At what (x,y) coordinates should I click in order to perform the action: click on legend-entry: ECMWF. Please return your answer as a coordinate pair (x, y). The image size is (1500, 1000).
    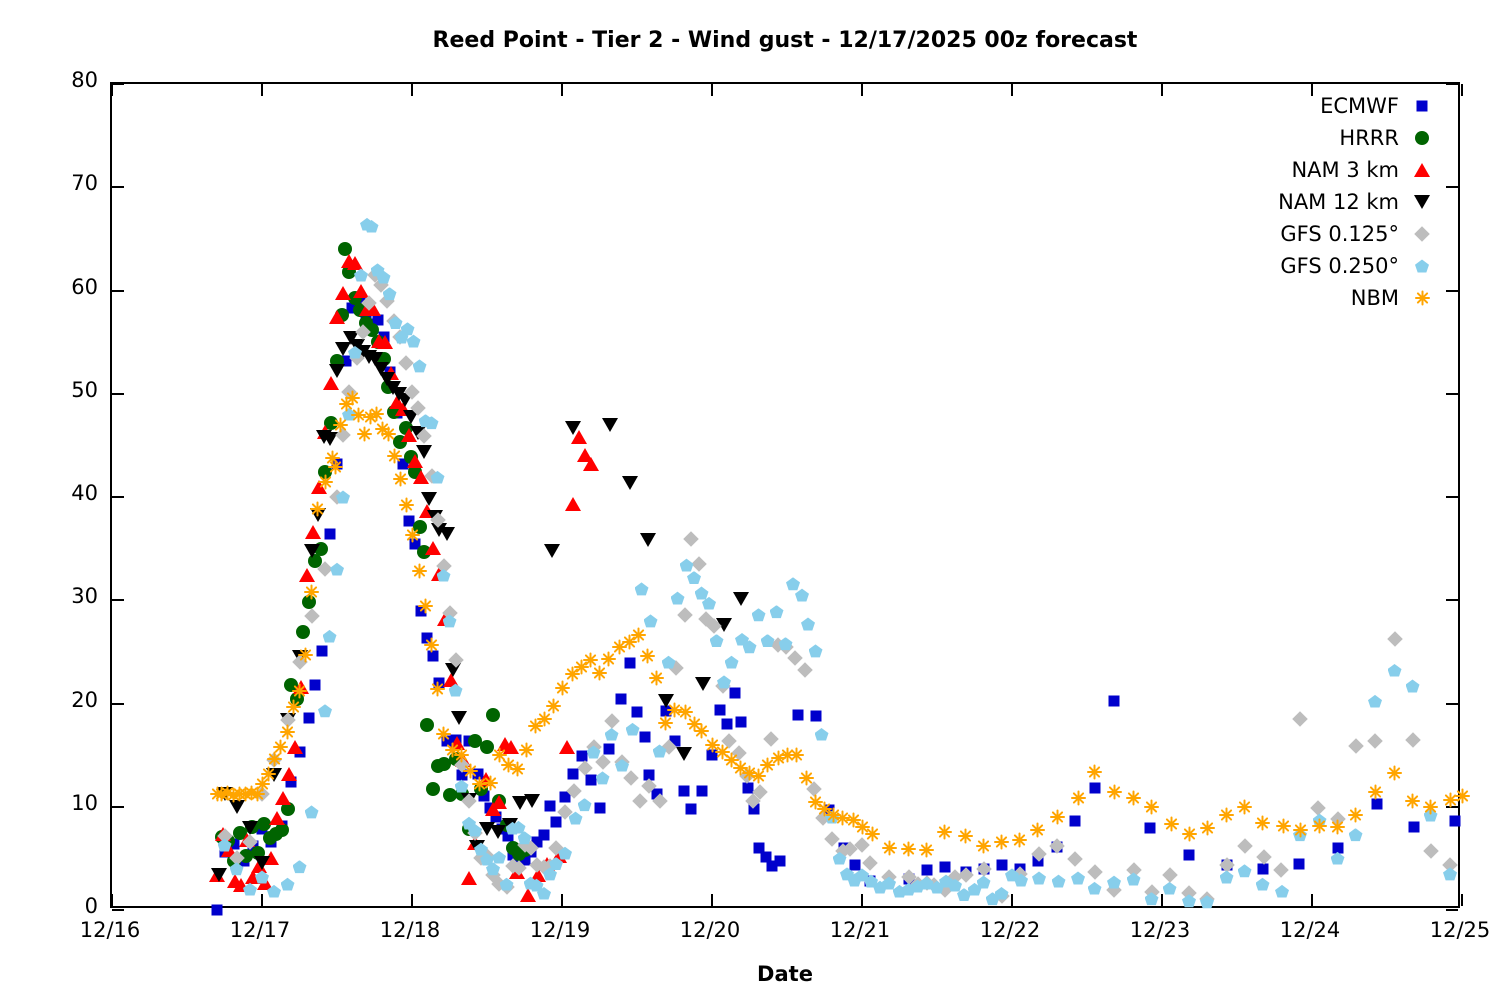
    Looking at the image, I should click on (1361, 106).